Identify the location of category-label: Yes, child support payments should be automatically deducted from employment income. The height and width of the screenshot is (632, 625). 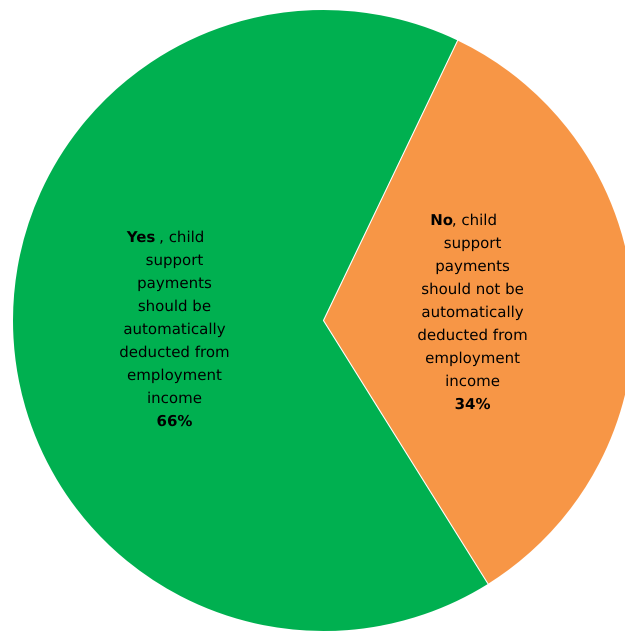
(174, 317).